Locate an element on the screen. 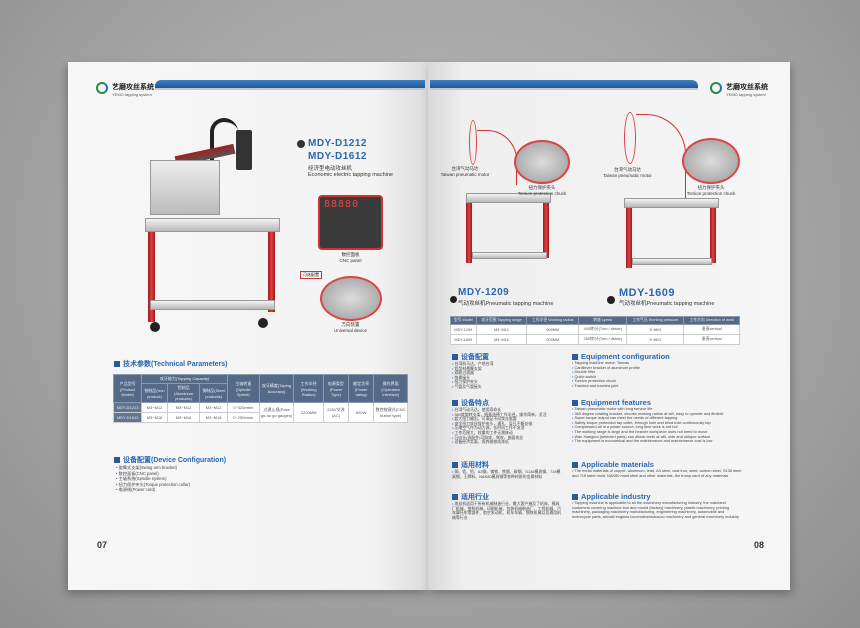 This screenshot has width=860, height=628. column-header: 攻牙范围 Tapping range is located at coordinates (501, 320).